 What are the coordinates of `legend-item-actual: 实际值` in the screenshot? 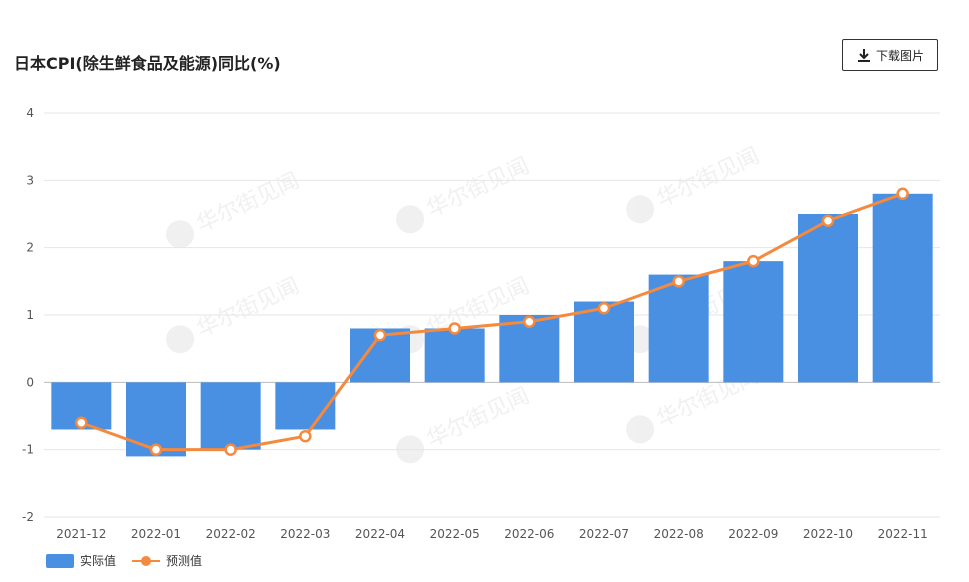 It's located at (81, 560).